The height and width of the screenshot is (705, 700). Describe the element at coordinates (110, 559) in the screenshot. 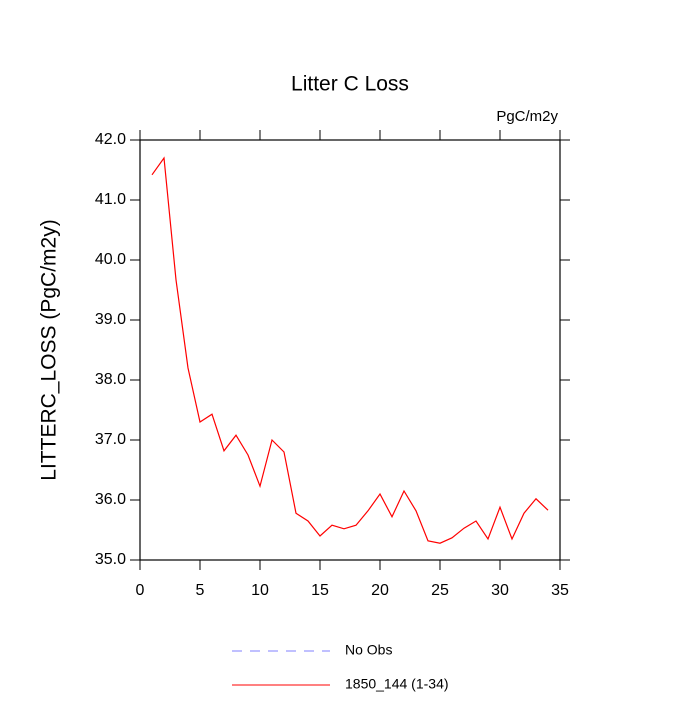

I see `y-tick-label: 35.0` at that location.